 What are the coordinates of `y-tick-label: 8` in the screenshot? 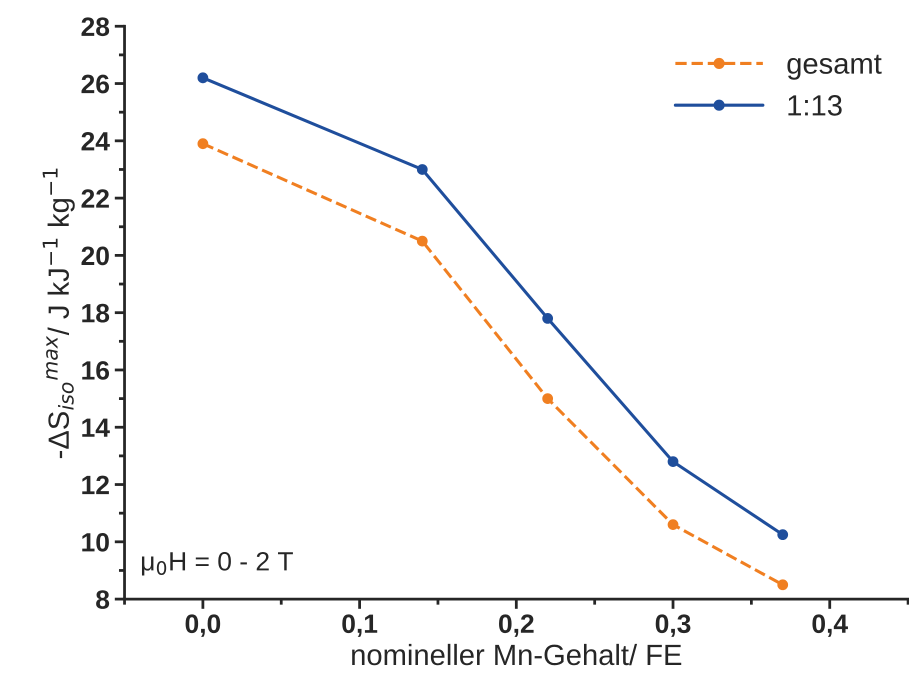 It's located at (103, 599).